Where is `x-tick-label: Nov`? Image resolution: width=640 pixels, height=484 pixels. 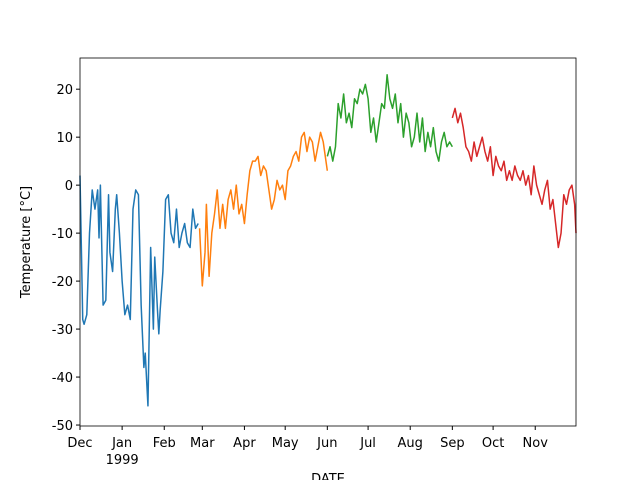 x-tick-label: Nov is located at coordinates (536, 443).